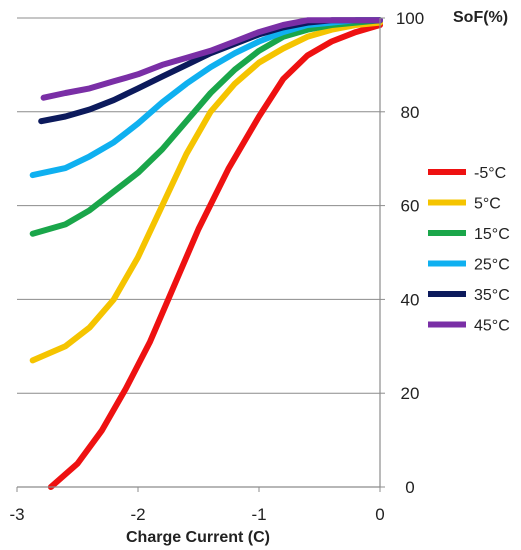  What do you see at coordinates (379, 514) in the screenshot?
I see `x-tick-label: 0` at bounding box center [379, 514].